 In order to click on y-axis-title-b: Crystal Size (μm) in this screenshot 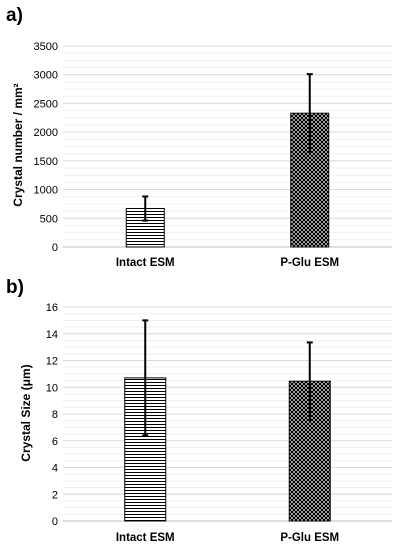, I will do `click(26, 412)`.